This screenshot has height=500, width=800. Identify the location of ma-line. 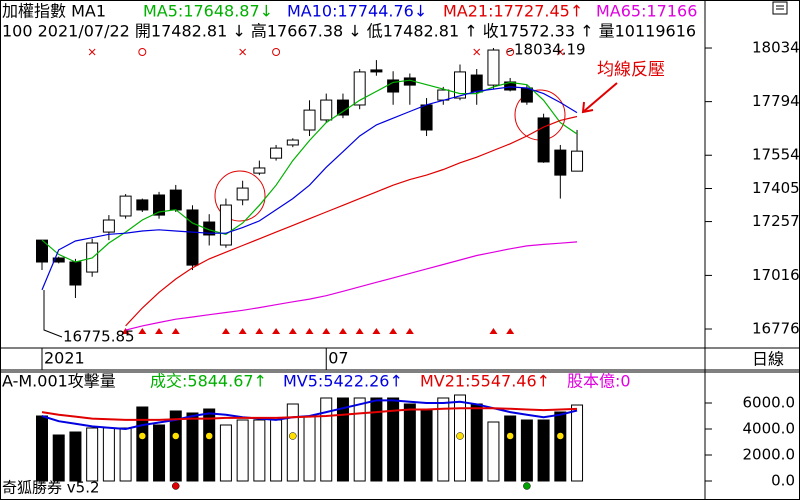
(351, 286).